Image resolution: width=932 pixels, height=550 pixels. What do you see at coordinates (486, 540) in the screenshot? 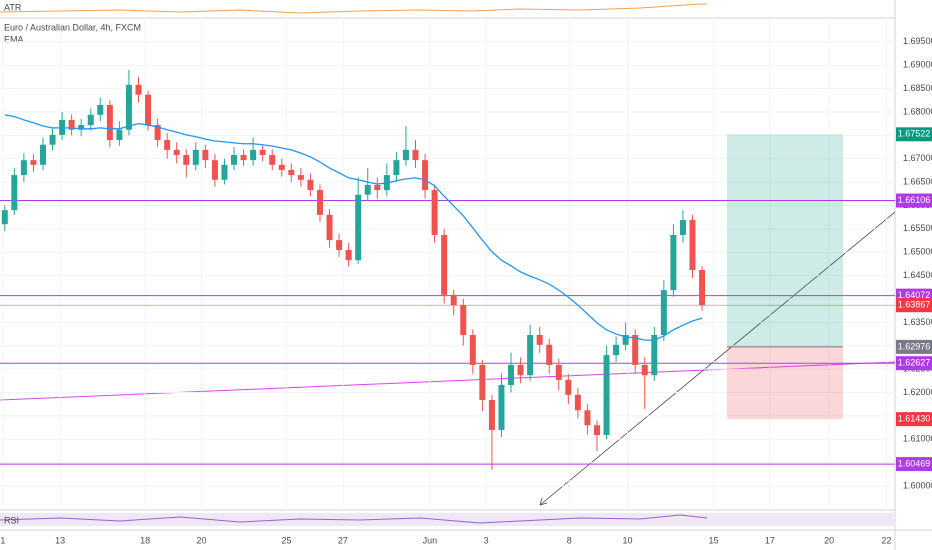
I see `x-tick-label: 3` at bounding box center [486, 540].